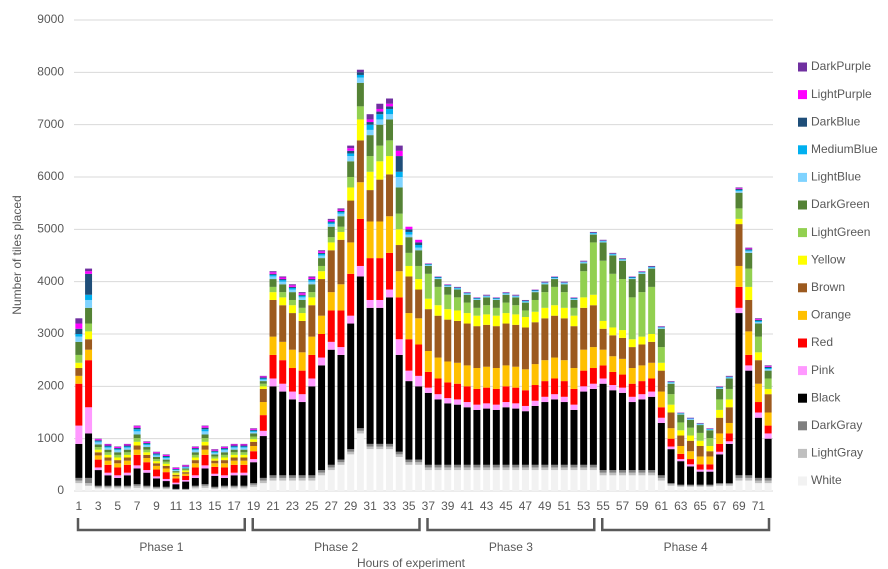  What do you see at coordinates (603, 506) in the screenshot?
I see `x-tick-label: 55` at bounding box center [603, 506].